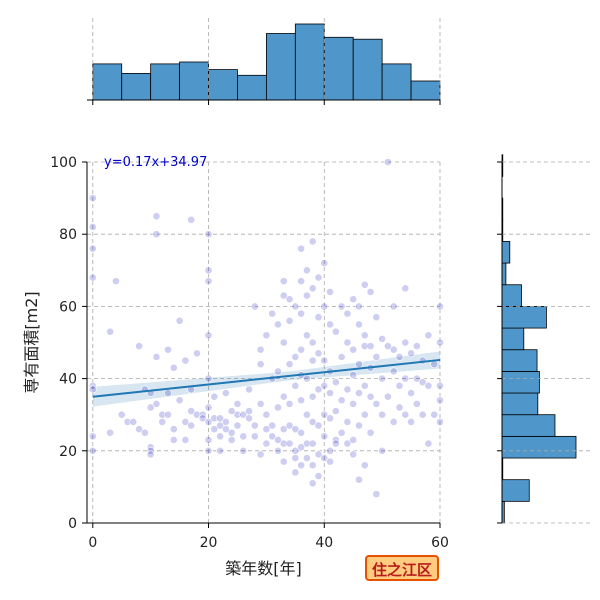 The width and height of the screenshot is (600, 600). Describe the element at coordinates (266, 378) in the screenshot. I see `regression-line` at that location.